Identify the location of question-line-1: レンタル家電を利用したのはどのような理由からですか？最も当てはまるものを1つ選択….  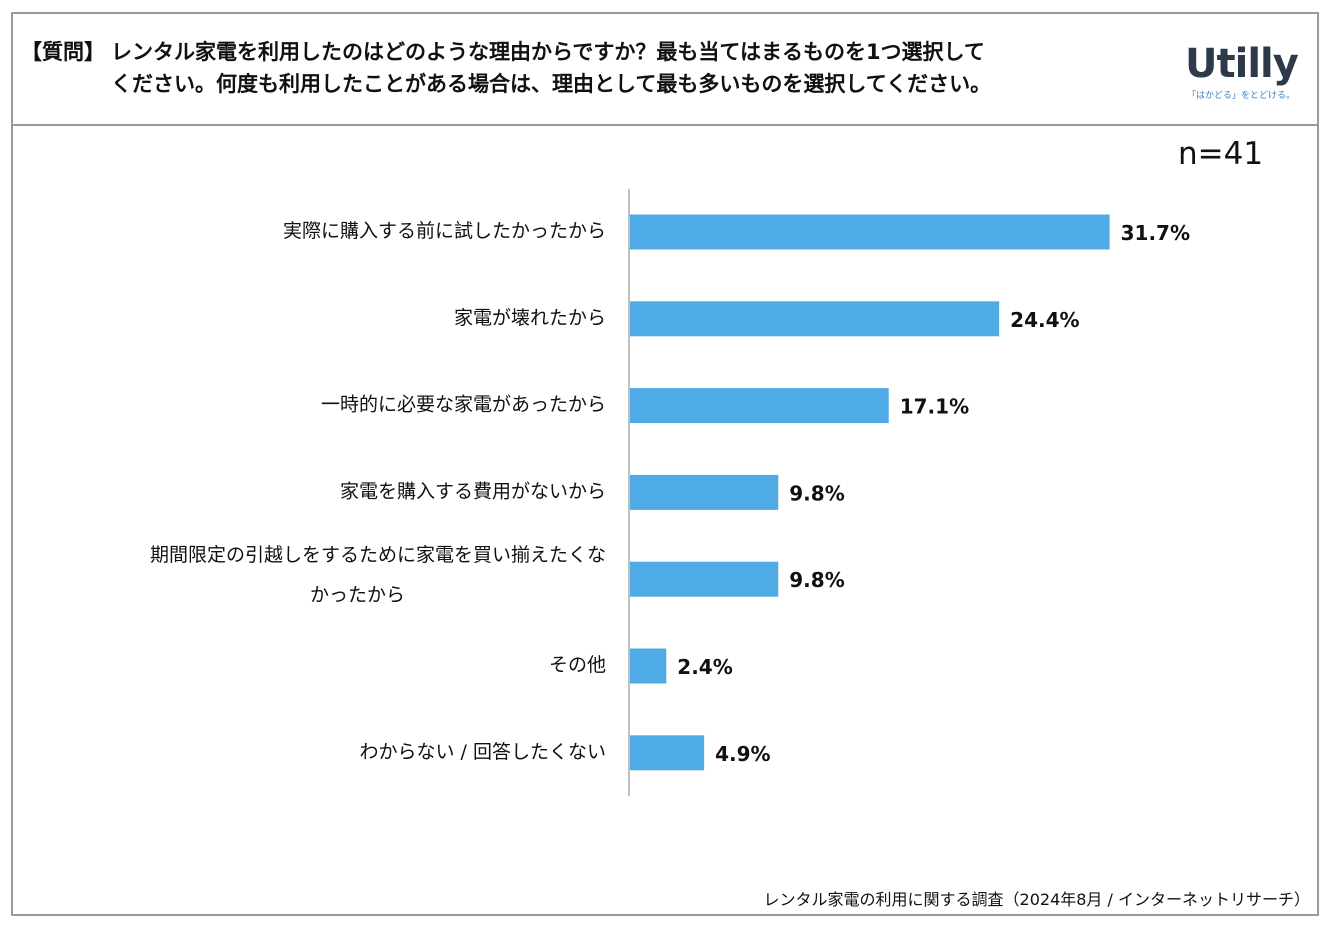
(548, 52).